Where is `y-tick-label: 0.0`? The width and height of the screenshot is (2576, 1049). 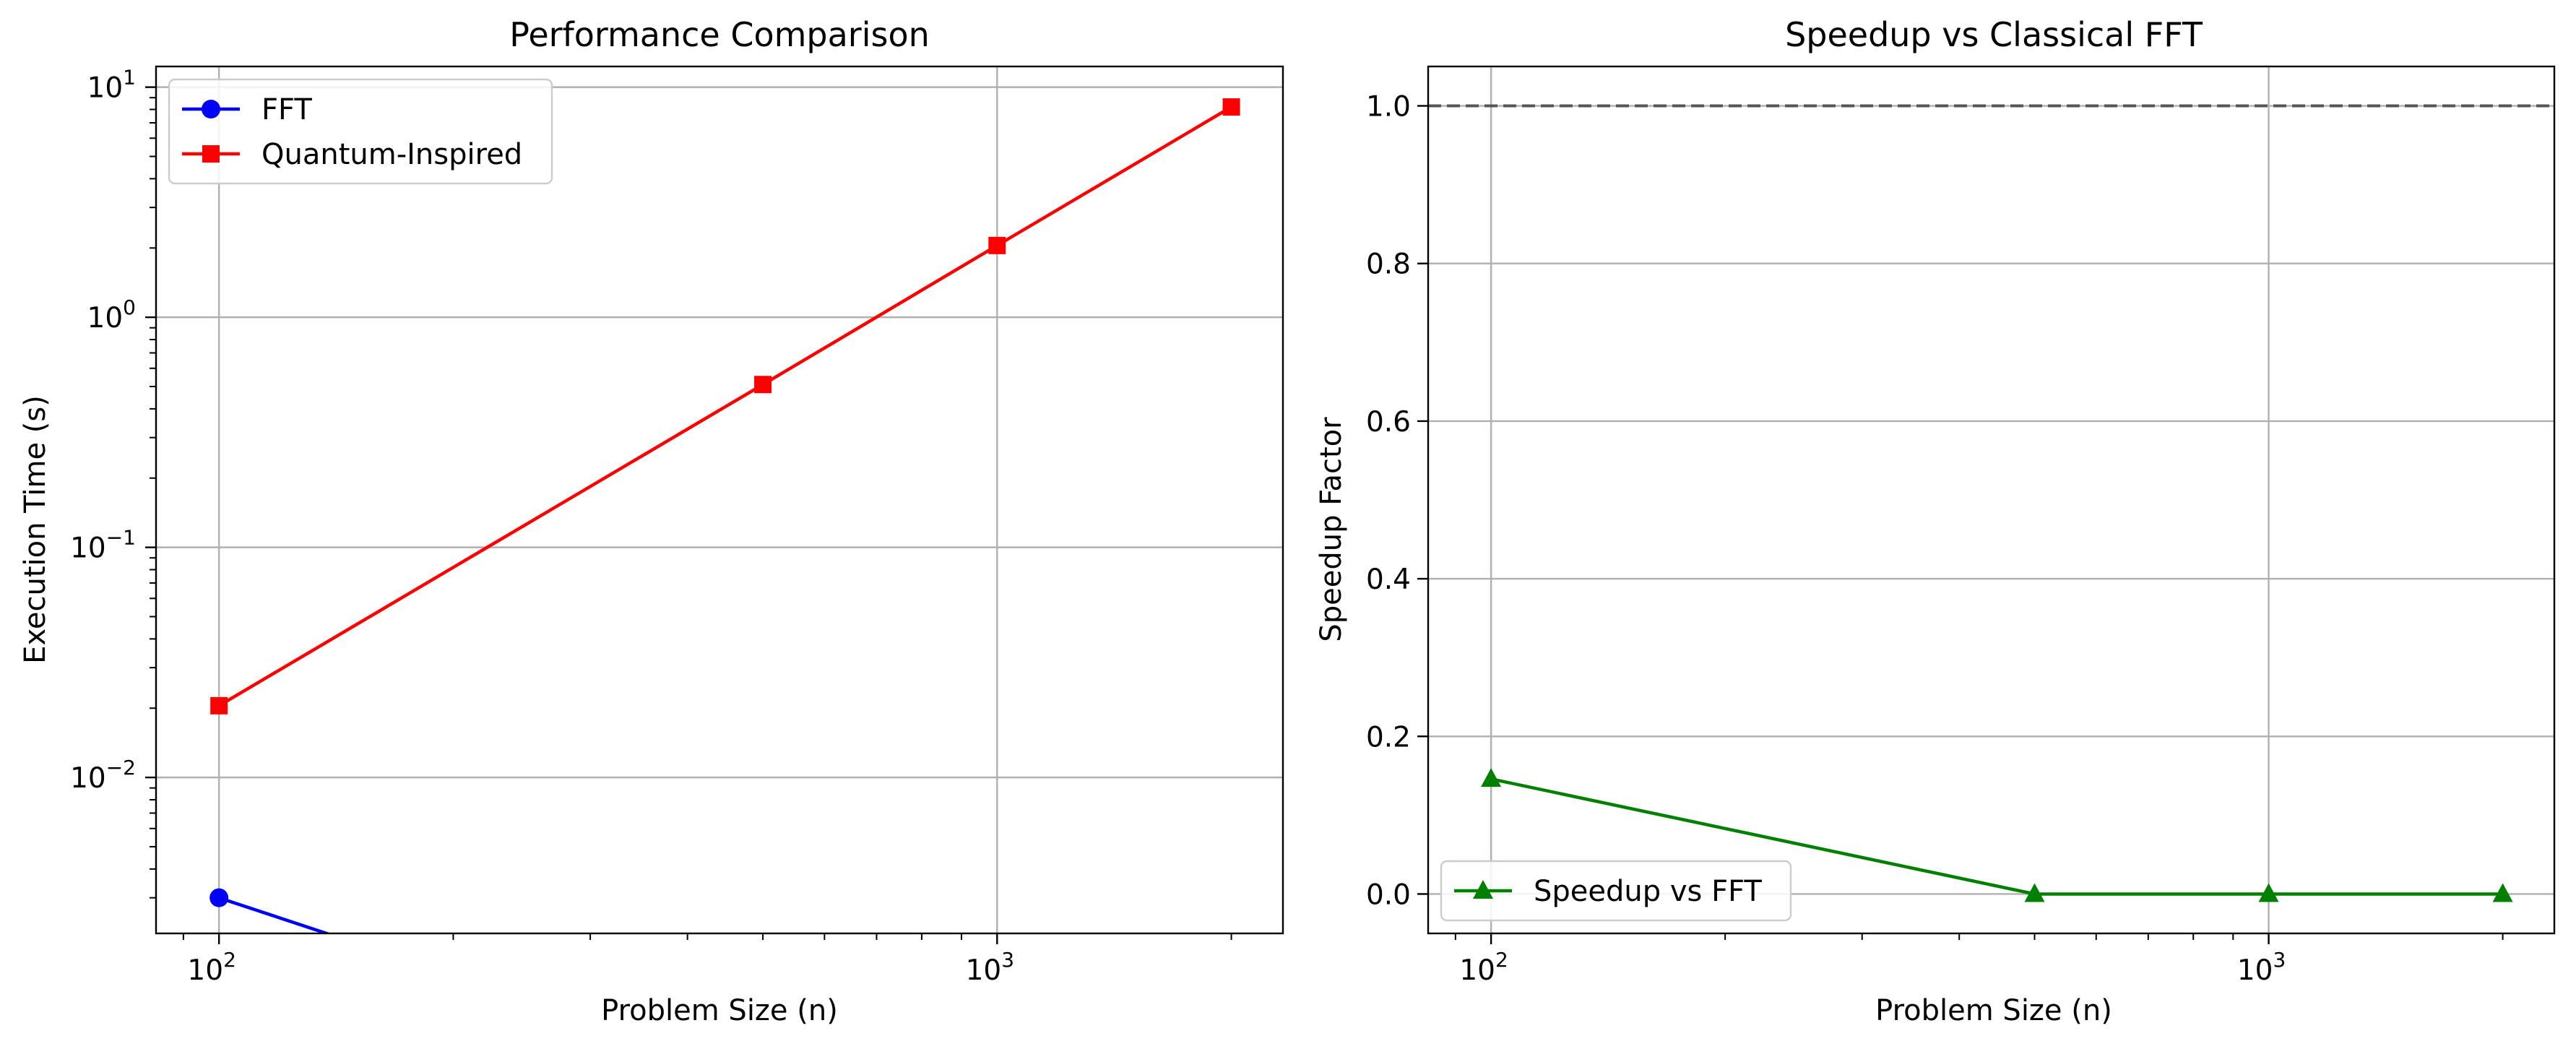
y-tick-label: 0.0 is located at coordinates (1388, 895).